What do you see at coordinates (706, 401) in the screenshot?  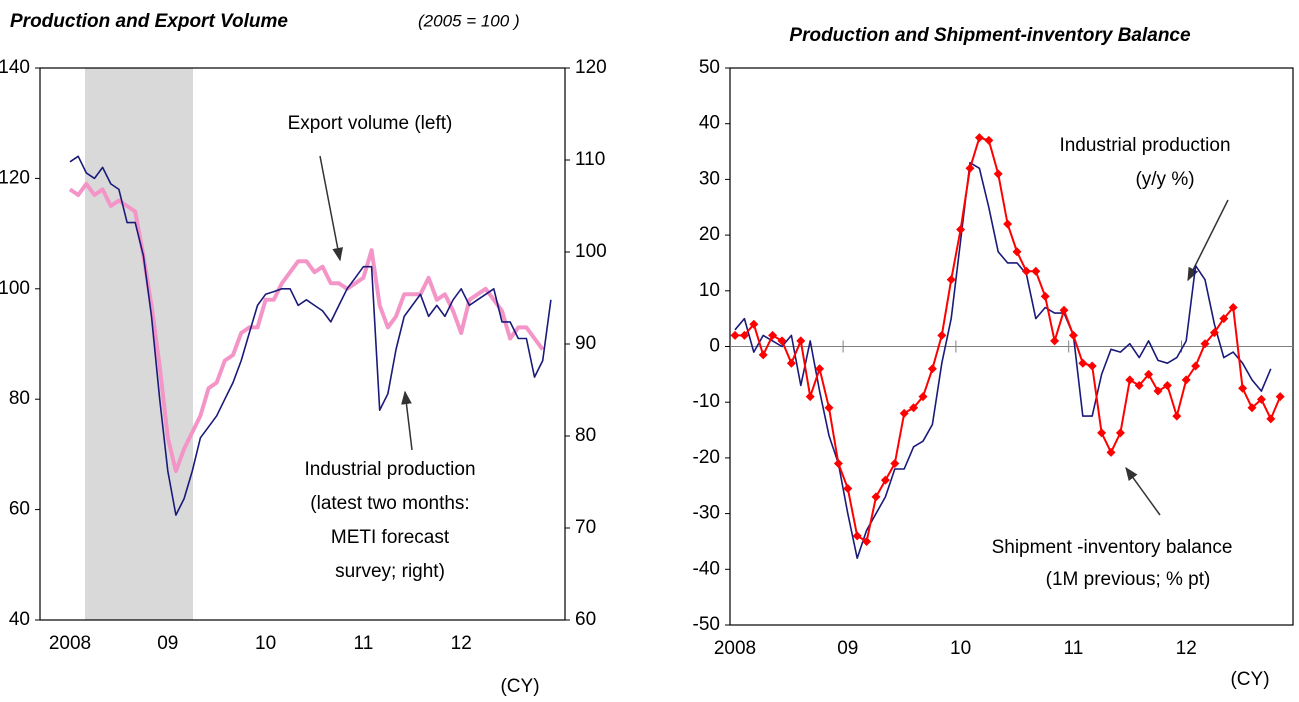 I see `y-tick-label: -10` at bounding box center [706, 401].